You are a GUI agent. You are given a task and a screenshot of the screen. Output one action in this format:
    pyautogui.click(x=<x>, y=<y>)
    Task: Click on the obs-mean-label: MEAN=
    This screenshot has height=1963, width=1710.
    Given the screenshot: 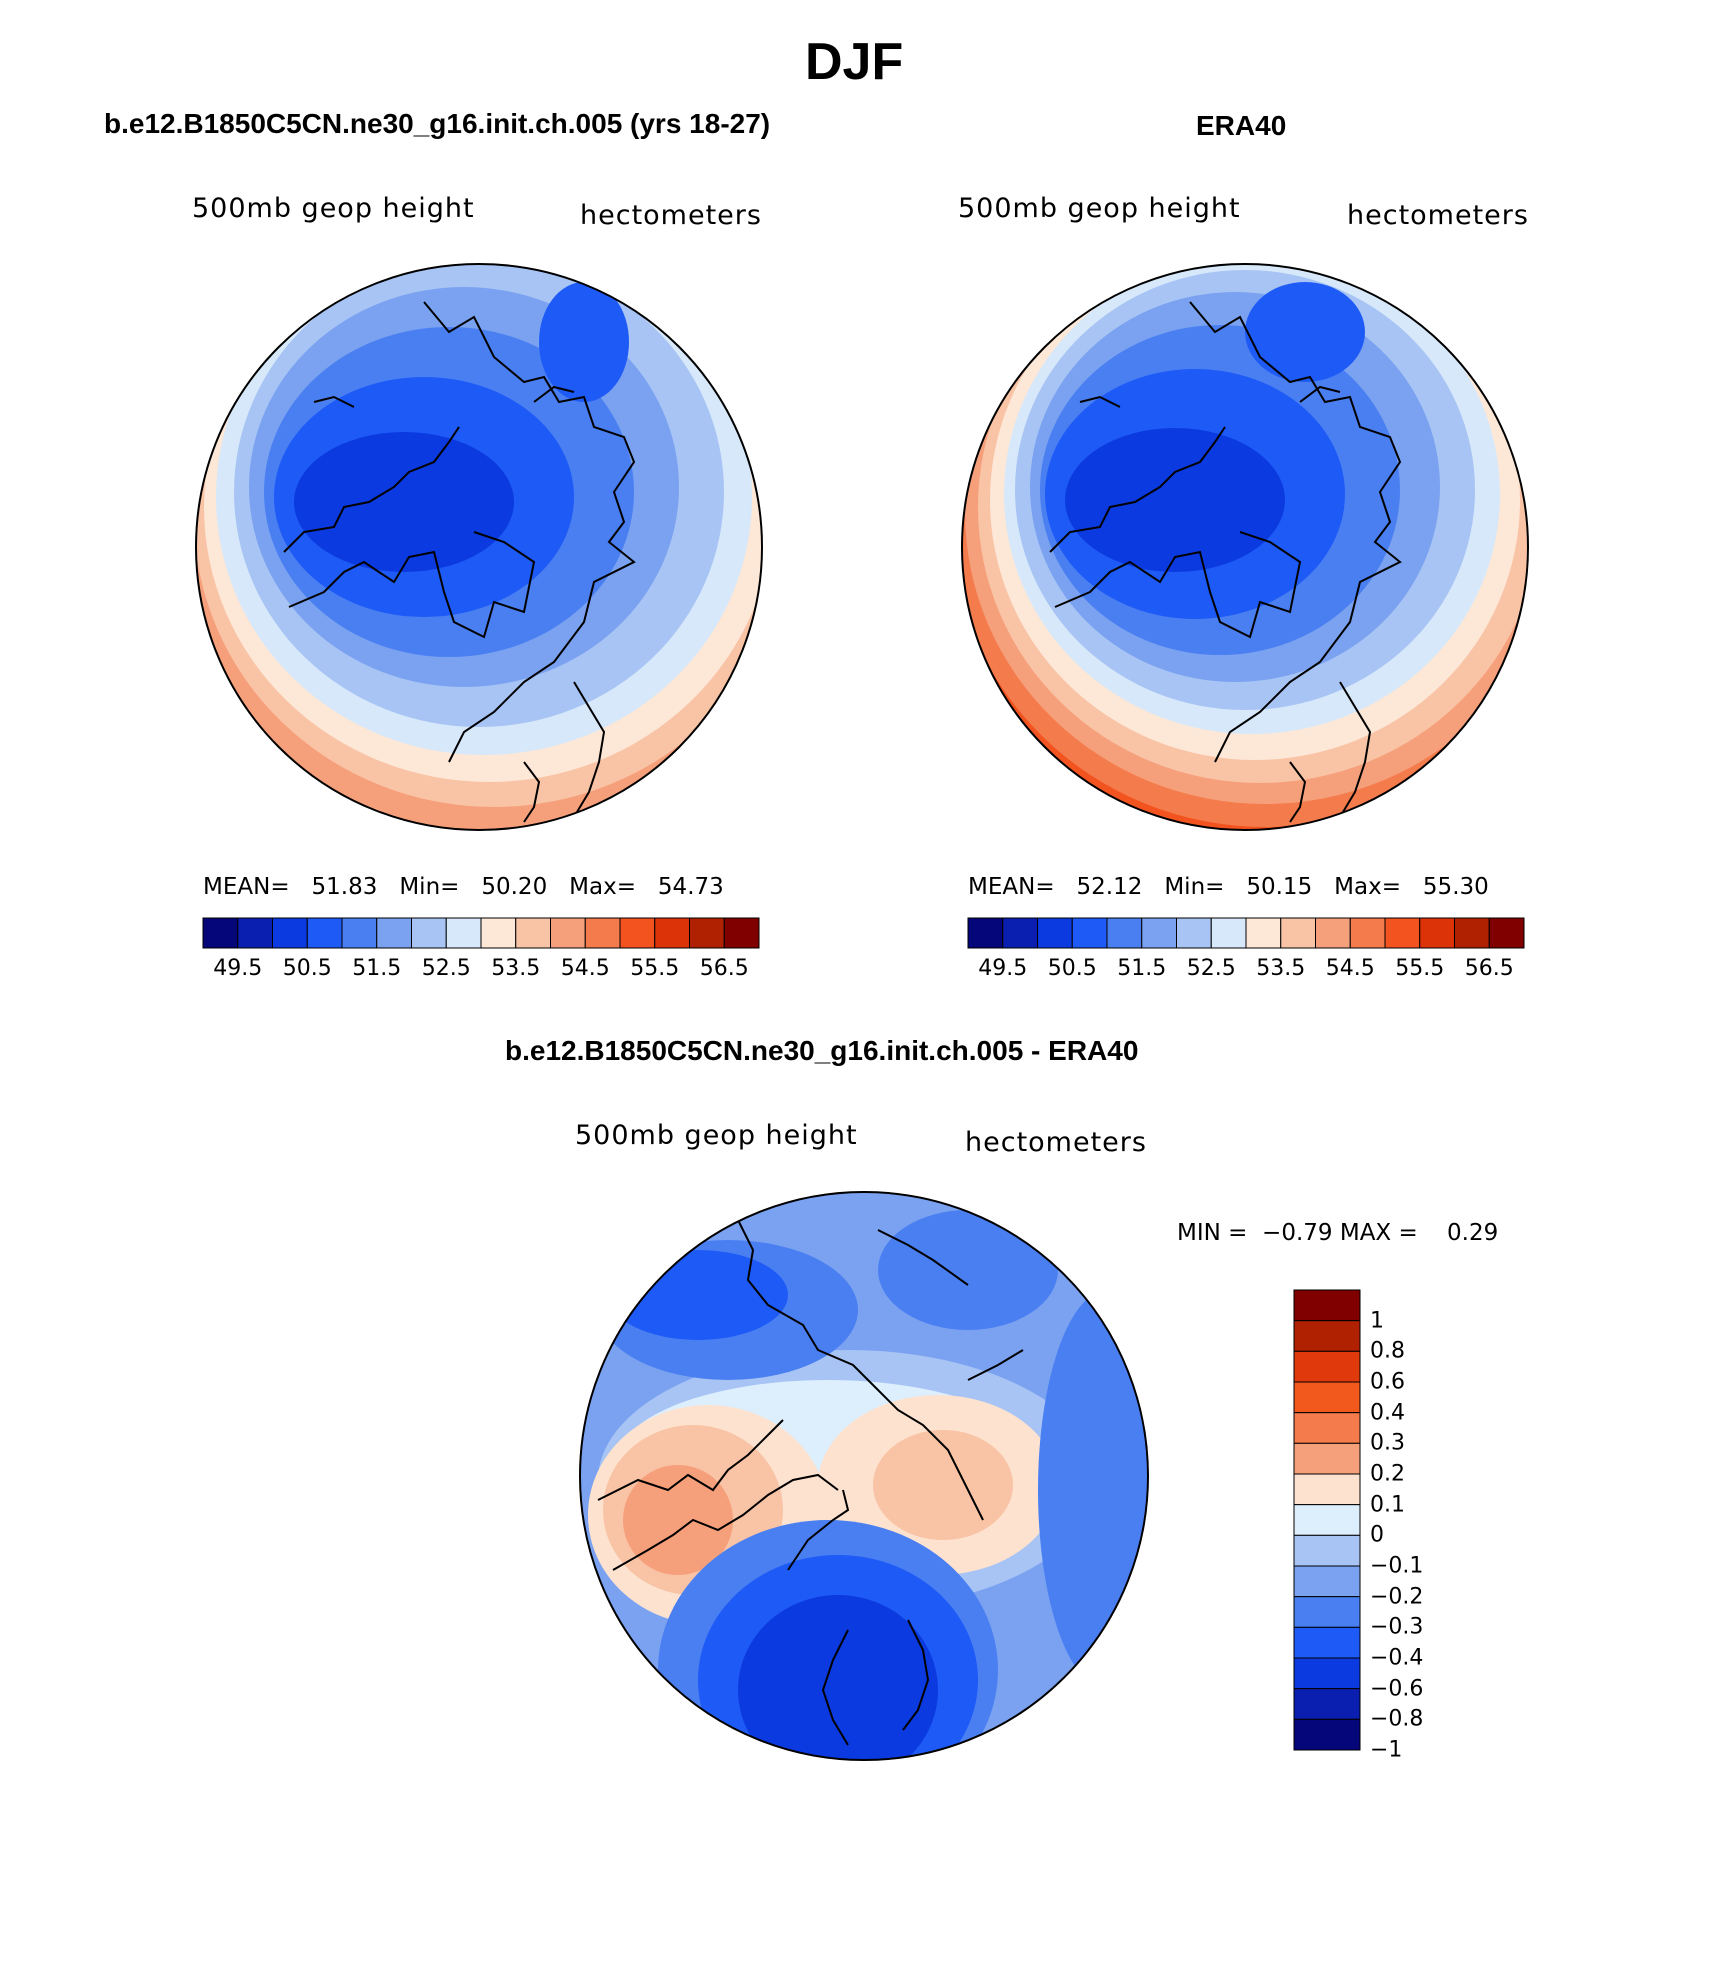 What is the action you would take?
    pyautogui.click(x=1011, y=887)
    